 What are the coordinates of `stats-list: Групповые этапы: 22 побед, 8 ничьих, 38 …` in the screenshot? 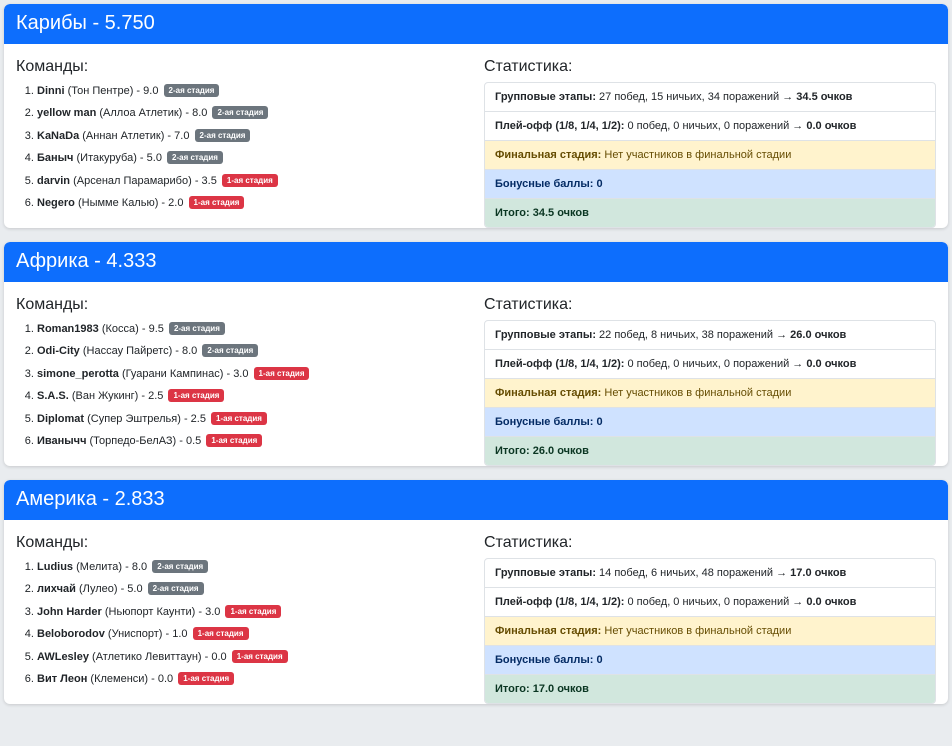 It's located at (710, 393).